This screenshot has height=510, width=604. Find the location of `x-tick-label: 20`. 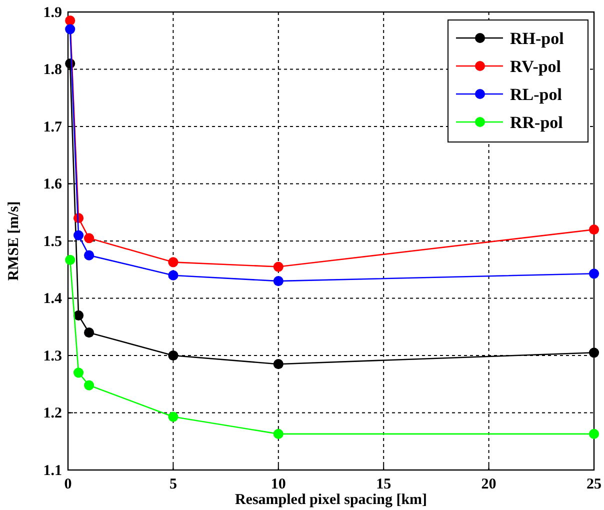

x-tick-label: 20 is located at coordinates (488, 484).